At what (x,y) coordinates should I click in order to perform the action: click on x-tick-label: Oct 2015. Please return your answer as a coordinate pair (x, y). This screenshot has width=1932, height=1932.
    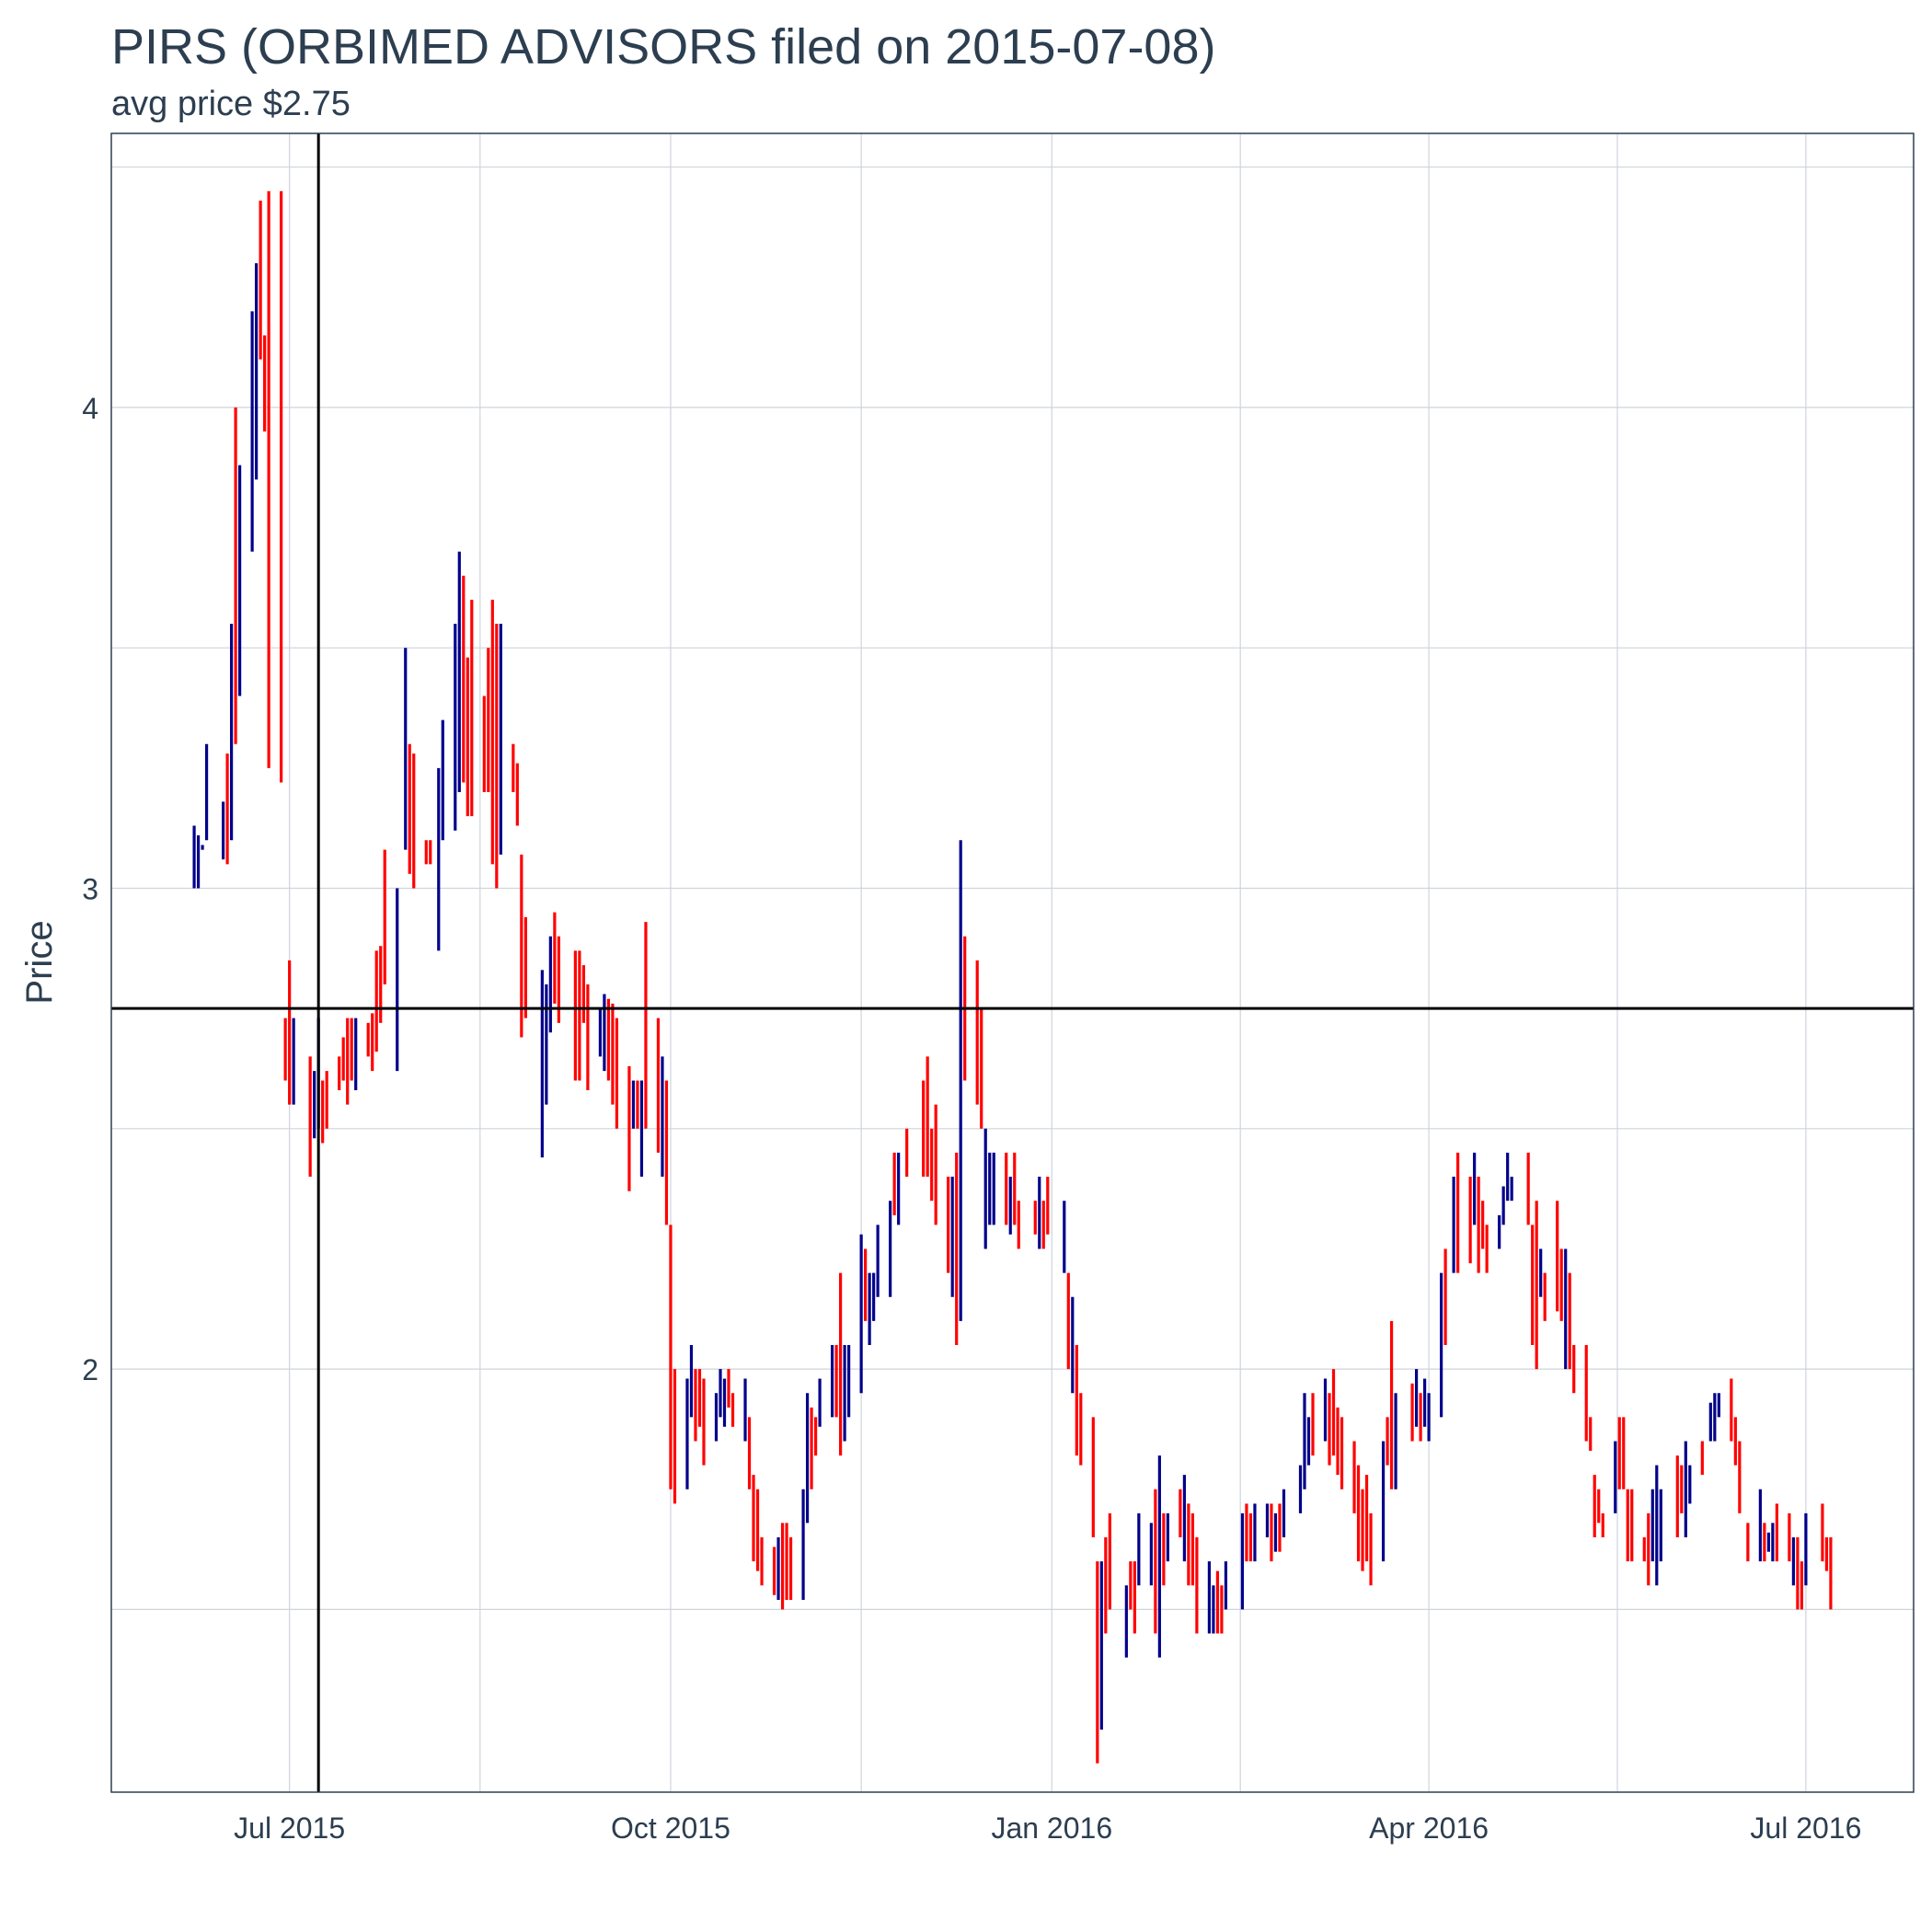
    Looking at the image, I should click on (670, 1828).